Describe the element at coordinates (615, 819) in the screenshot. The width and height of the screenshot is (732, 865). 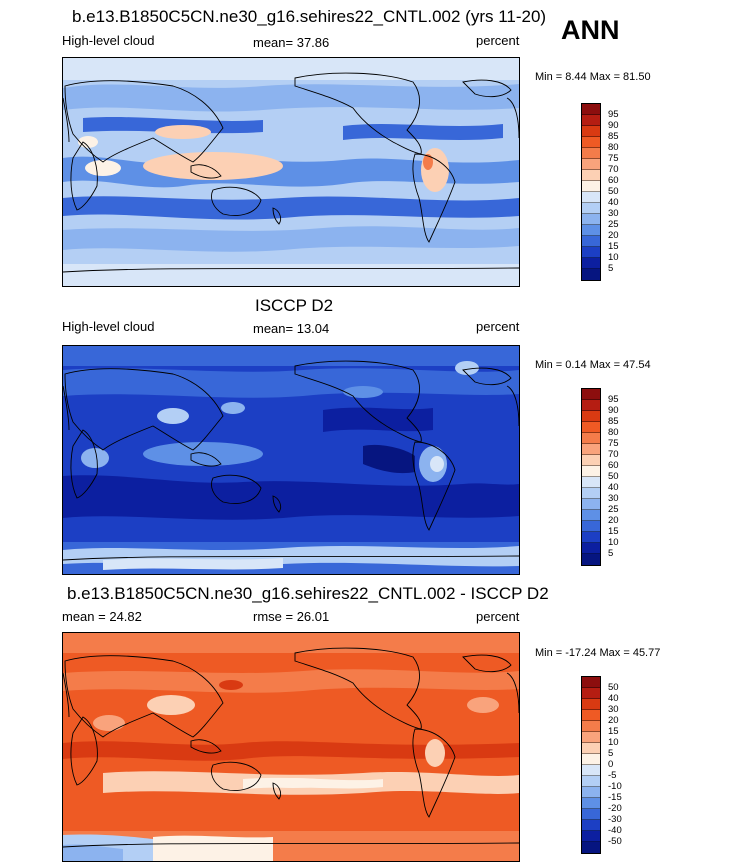
I see `colorbar-tick-label: -30` at that location.